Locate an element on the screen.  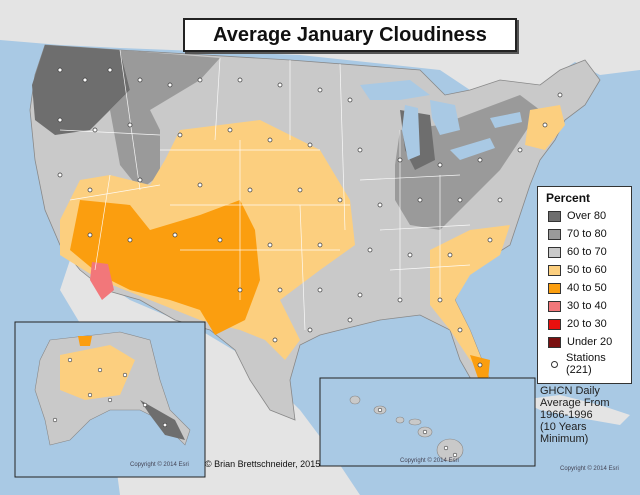
legend-item-over-80: Over 80 is located at coordinates (584, 216).